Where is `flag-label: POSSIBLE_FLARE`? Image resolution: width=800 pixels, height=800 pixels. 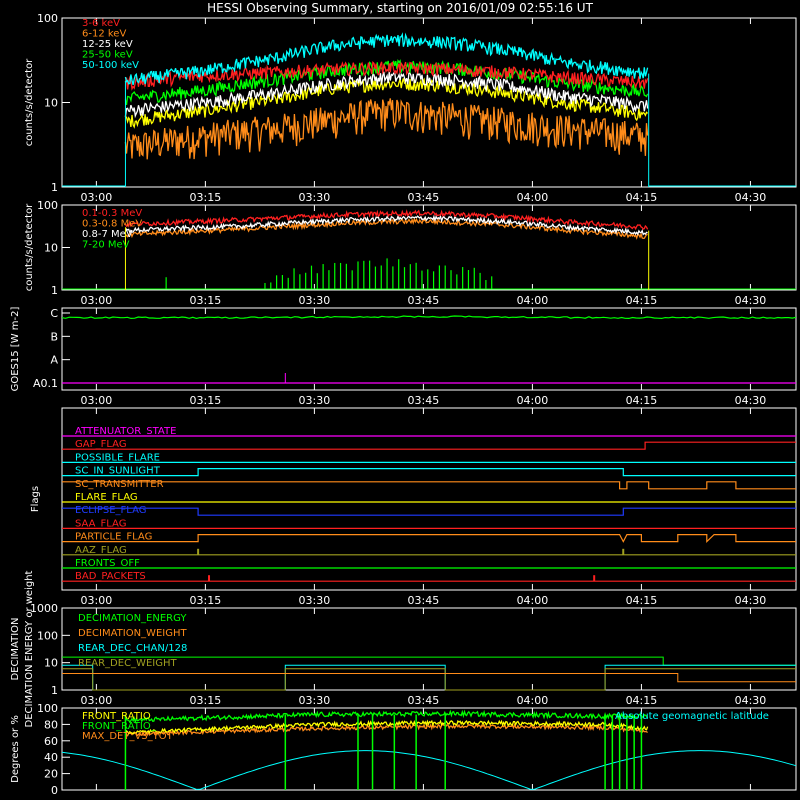 flag-label: POSSIBLE_FLARE is located at coordinates (117, 457).